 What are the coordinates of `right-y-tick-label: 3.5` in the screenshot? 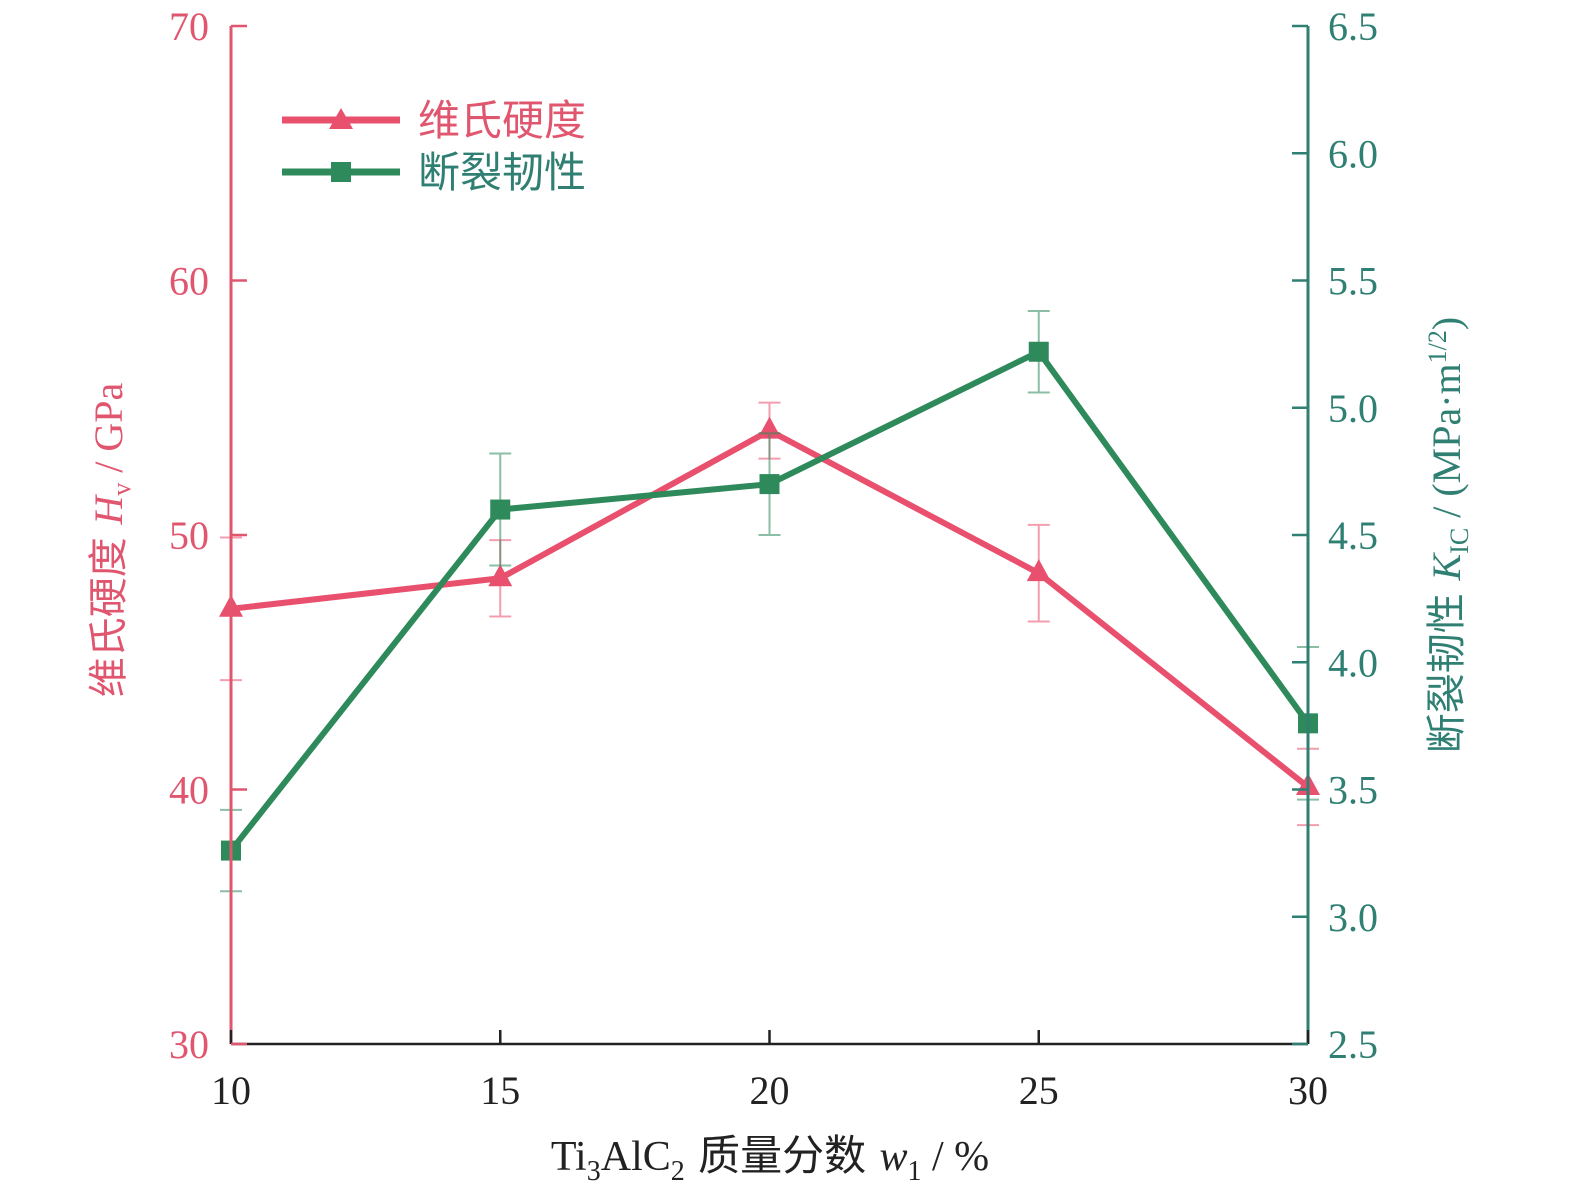 It's located at (1353, 790).